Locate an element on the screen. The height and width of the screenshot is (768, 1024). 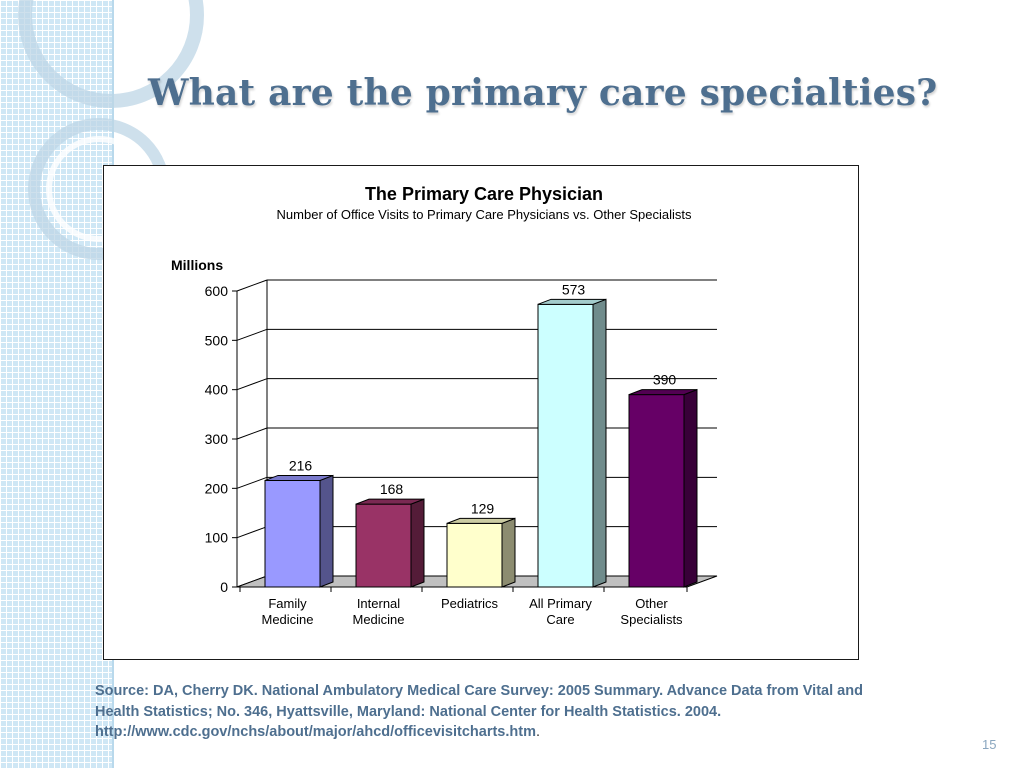
data-label: 390 is located at coordinates (665, 380).